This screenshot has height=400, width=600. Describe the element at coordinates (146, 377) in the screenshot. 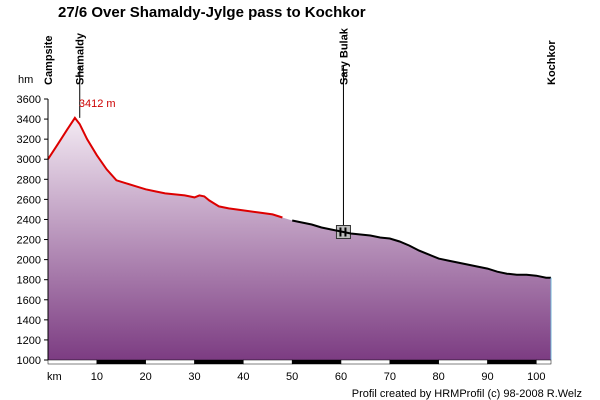

I see `x-tick-label: 20` at that location.